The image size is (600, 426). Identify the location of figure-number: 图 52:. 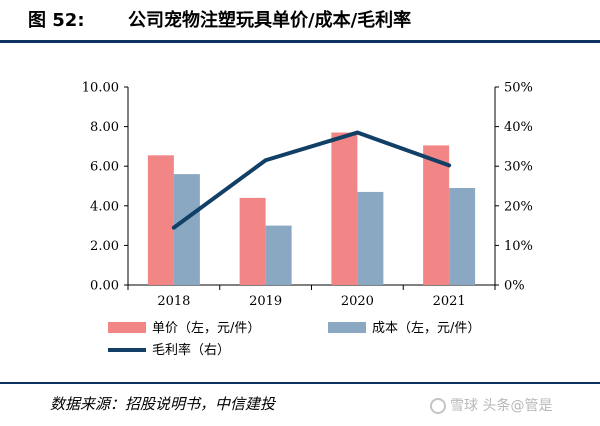
(56, 20).